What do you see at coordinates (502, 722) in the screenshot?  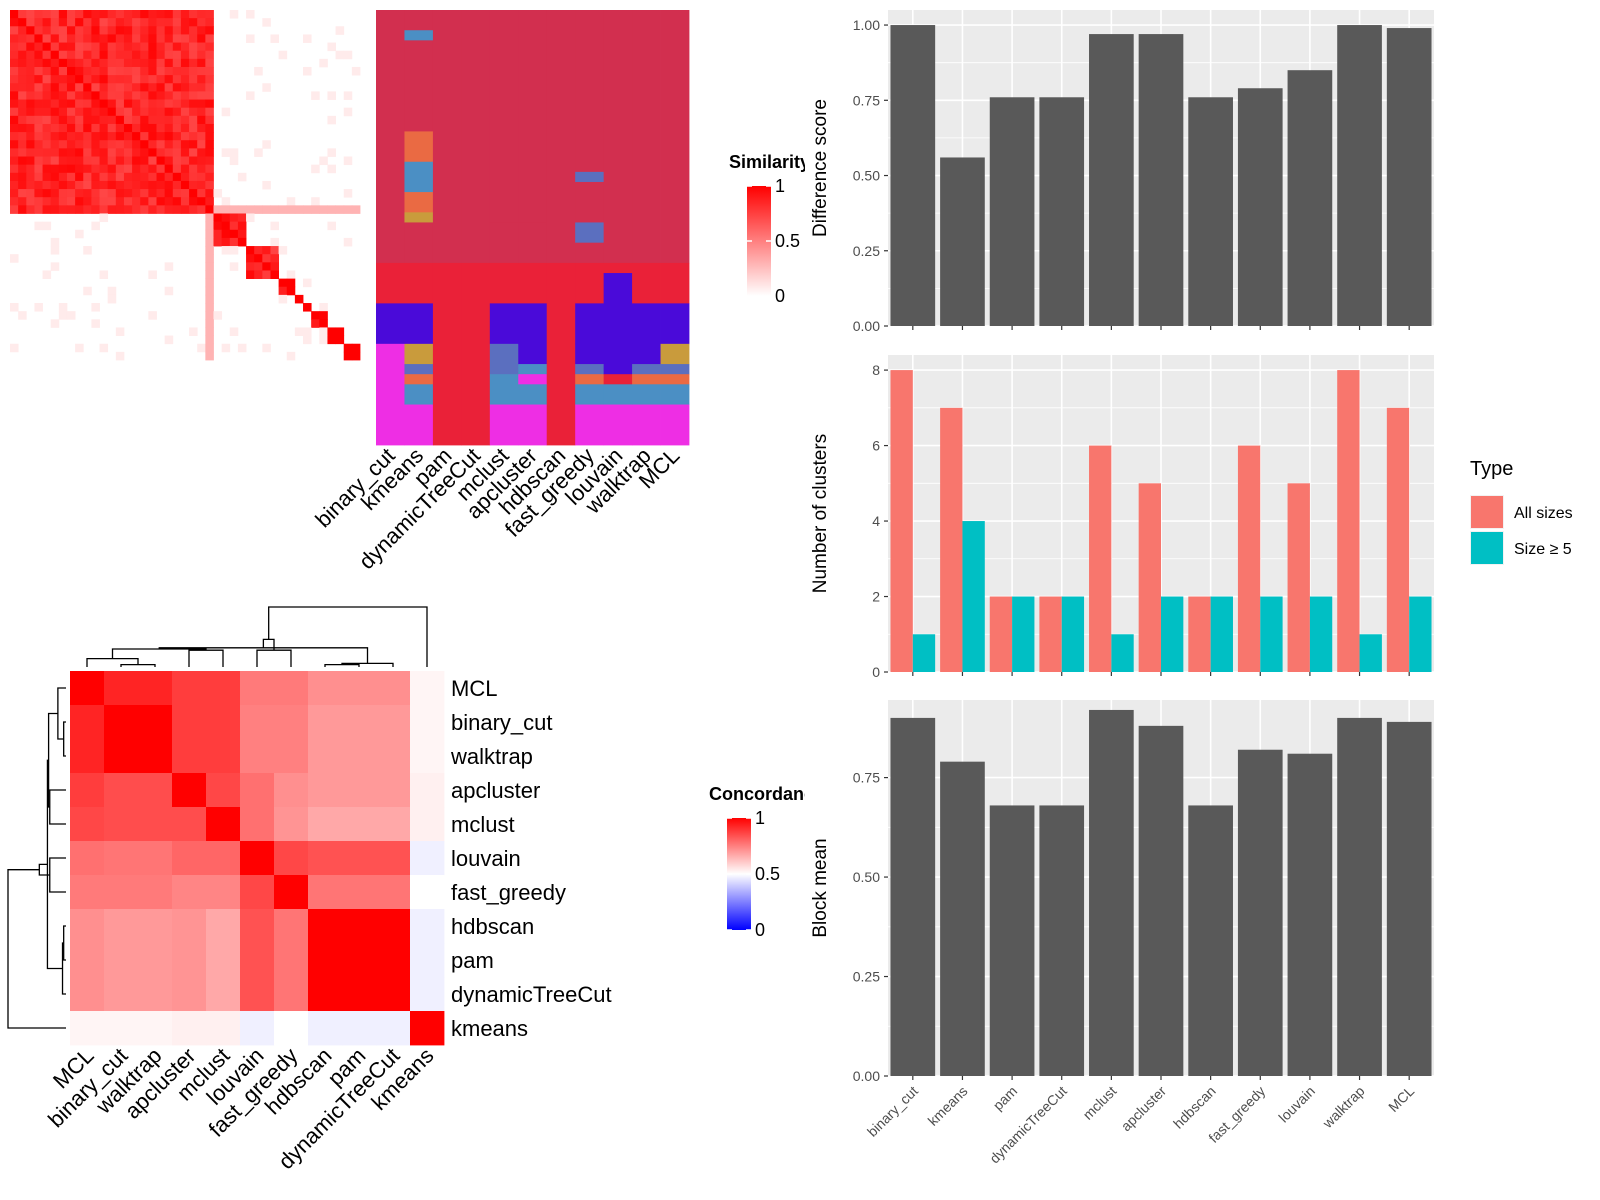 I see `row-label: binary_cut` at bounding box center [502, 722].